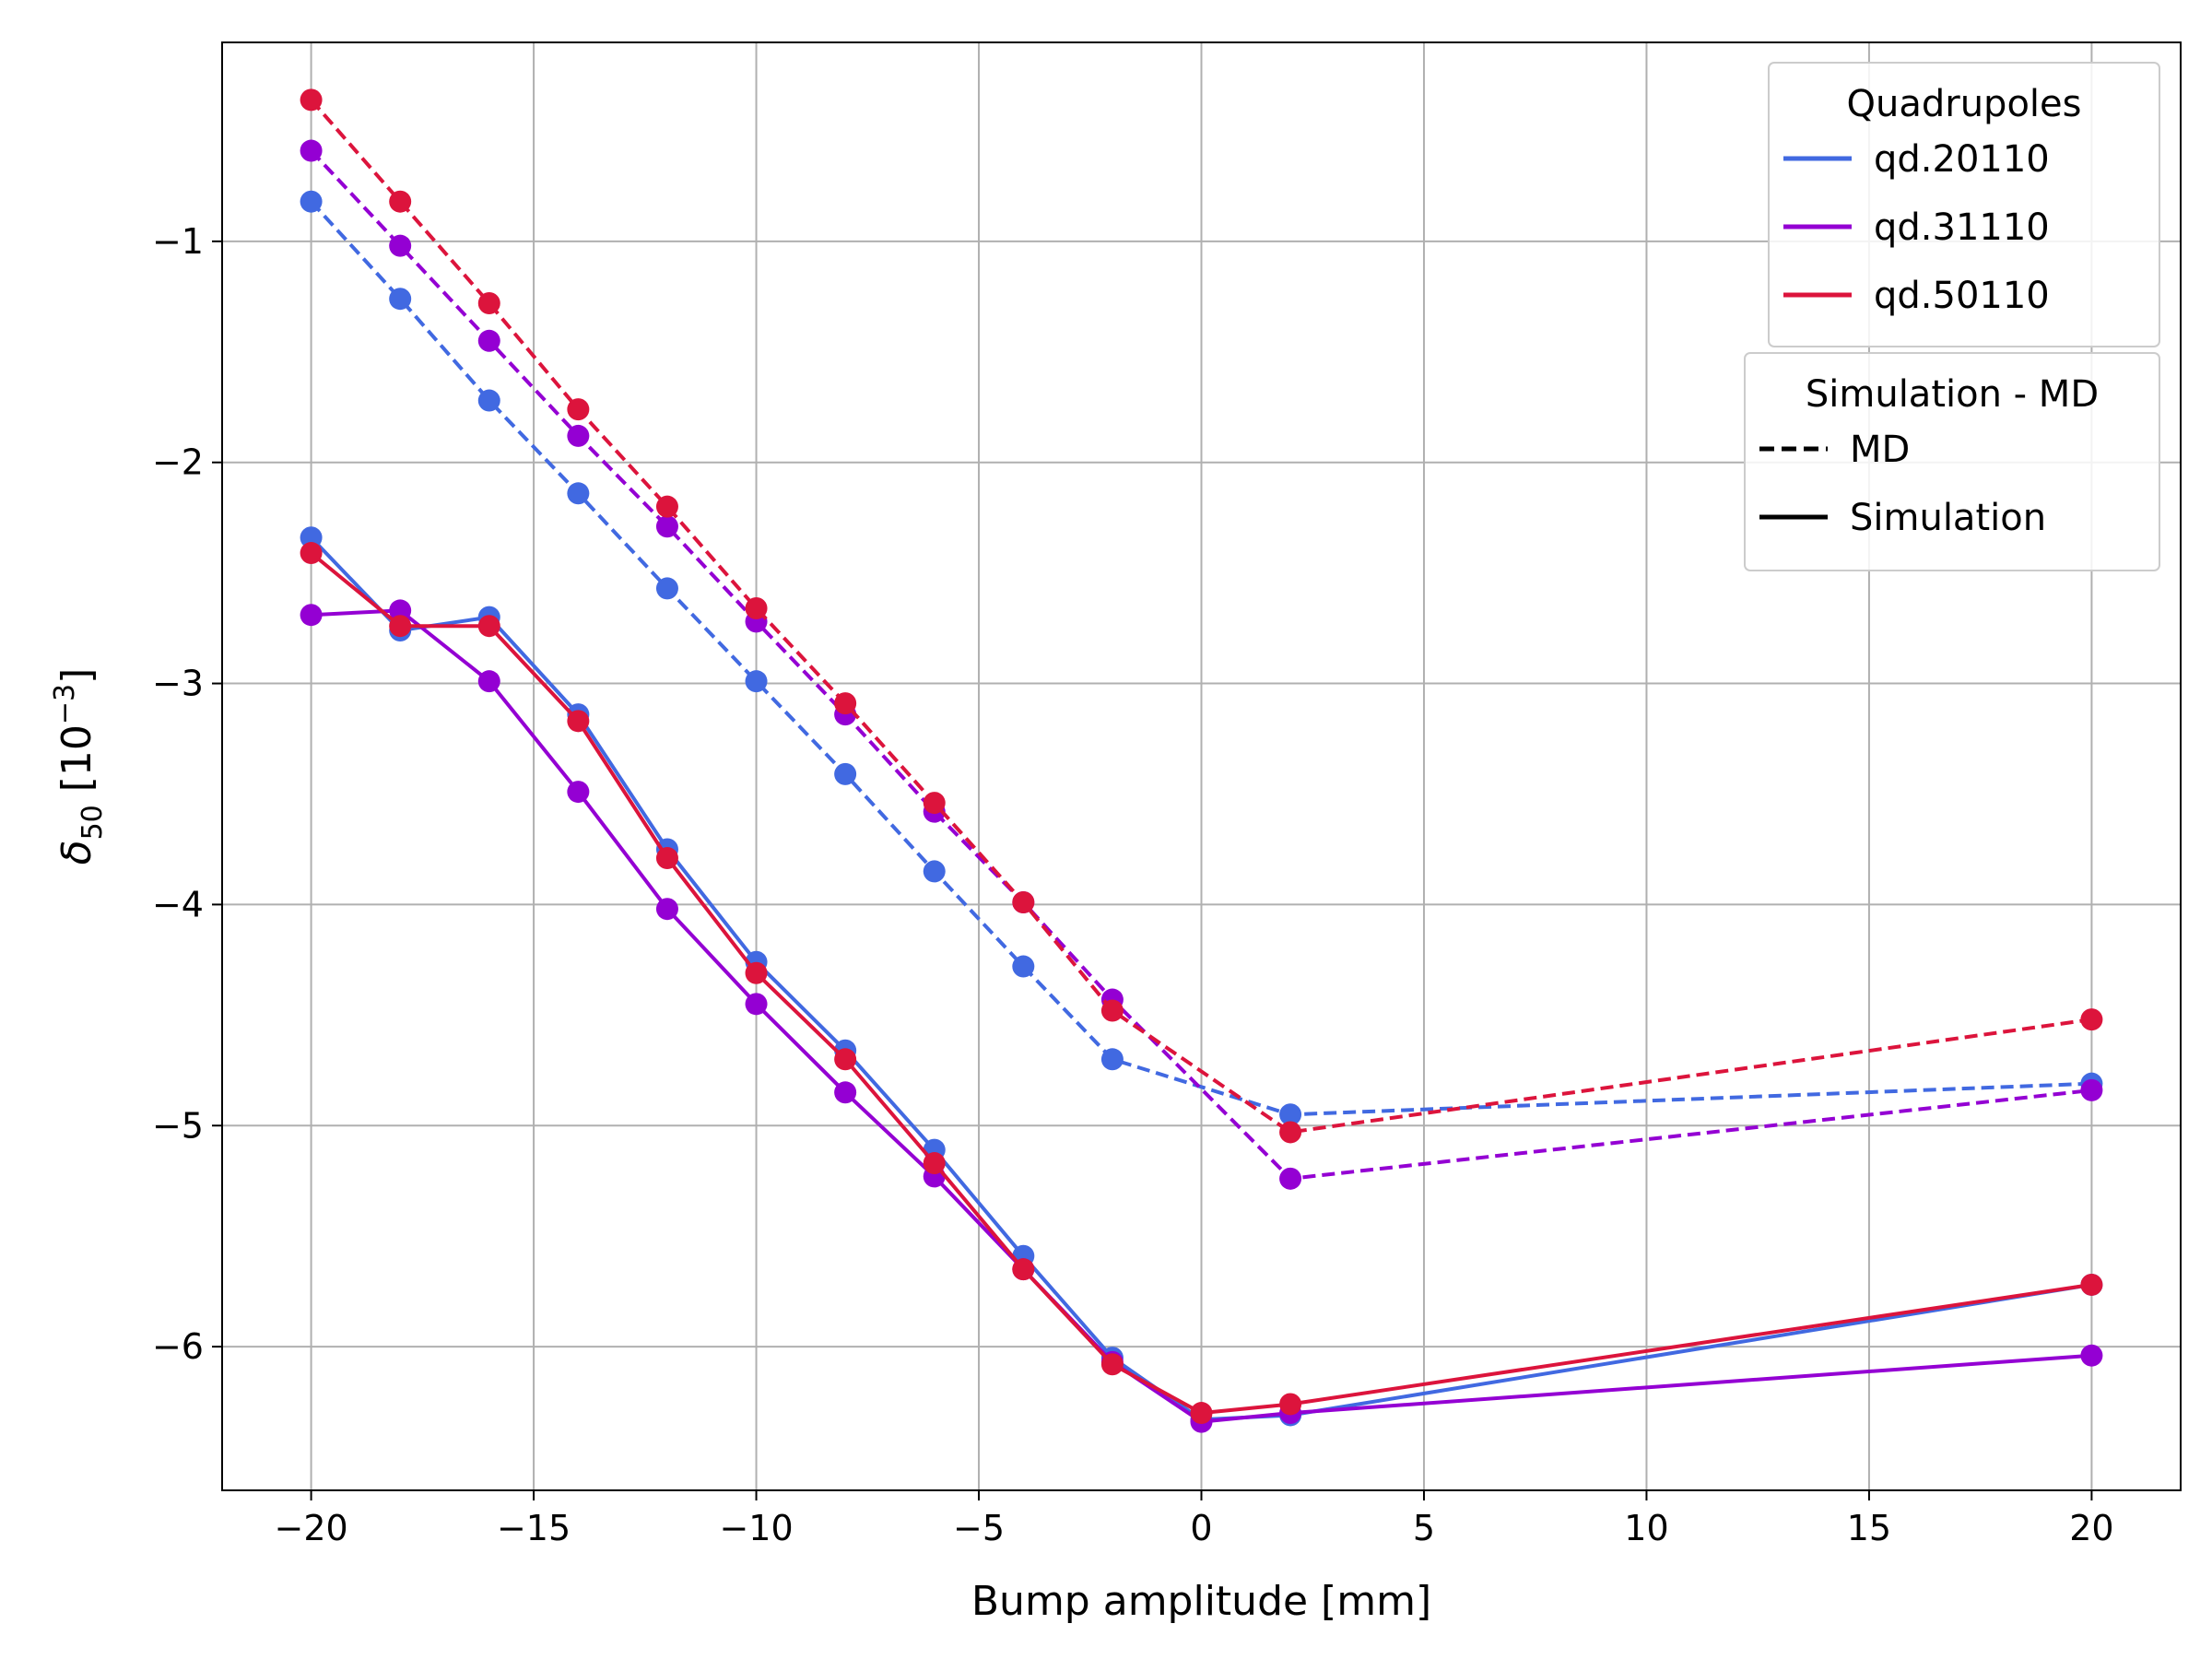  Describe the element at coordinates (1962, 227) in the screenshot. I see `legend-entry-label: qd.31110` at that location.